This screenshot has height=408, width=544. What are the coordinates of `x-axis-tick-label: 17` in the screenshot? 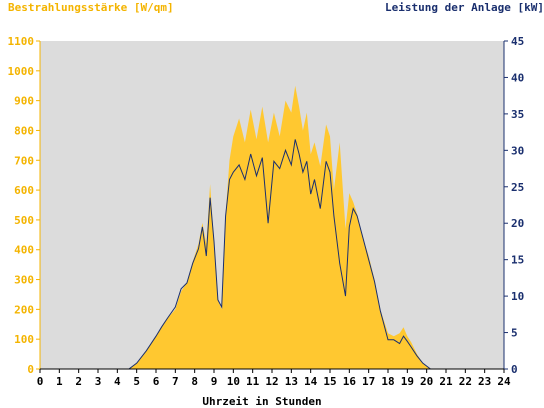 It's located at (368, 381).